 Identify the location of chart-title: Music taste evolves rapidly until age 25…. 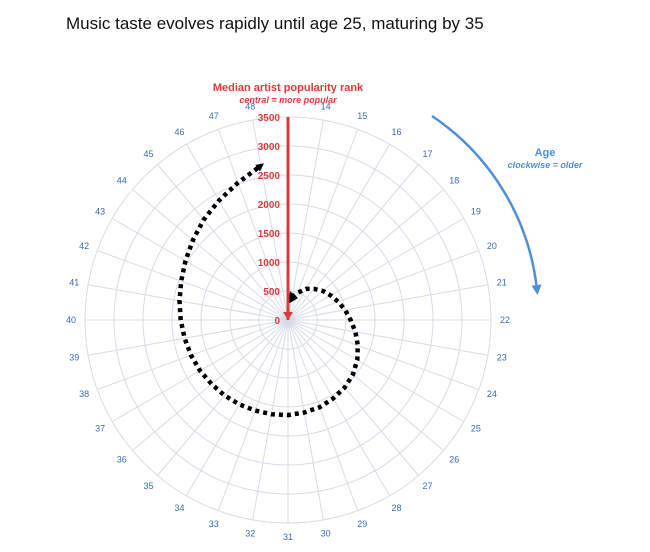
(275, 23).